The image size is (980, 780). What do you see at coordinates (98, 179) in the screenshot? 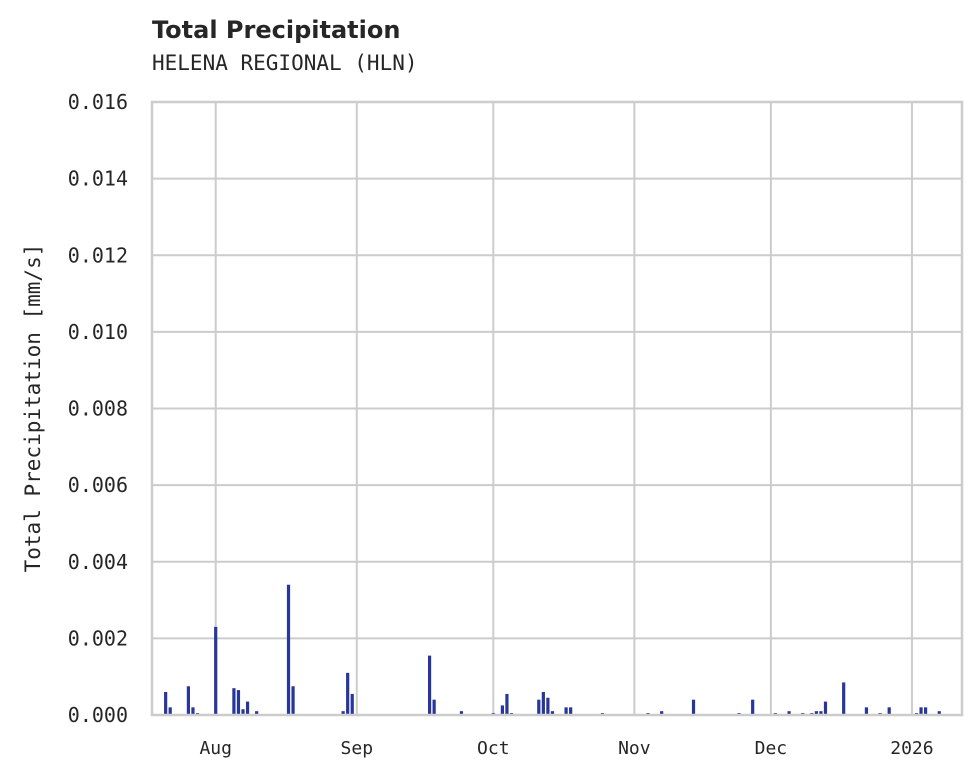
I see `y-tick-label: 0.014` at bounding box center [98, 179].